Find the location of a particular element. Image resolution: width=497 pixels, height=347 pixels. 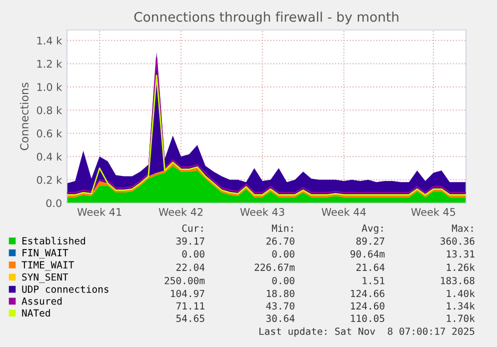

text: Avg: is located at coordinates (372, 229).